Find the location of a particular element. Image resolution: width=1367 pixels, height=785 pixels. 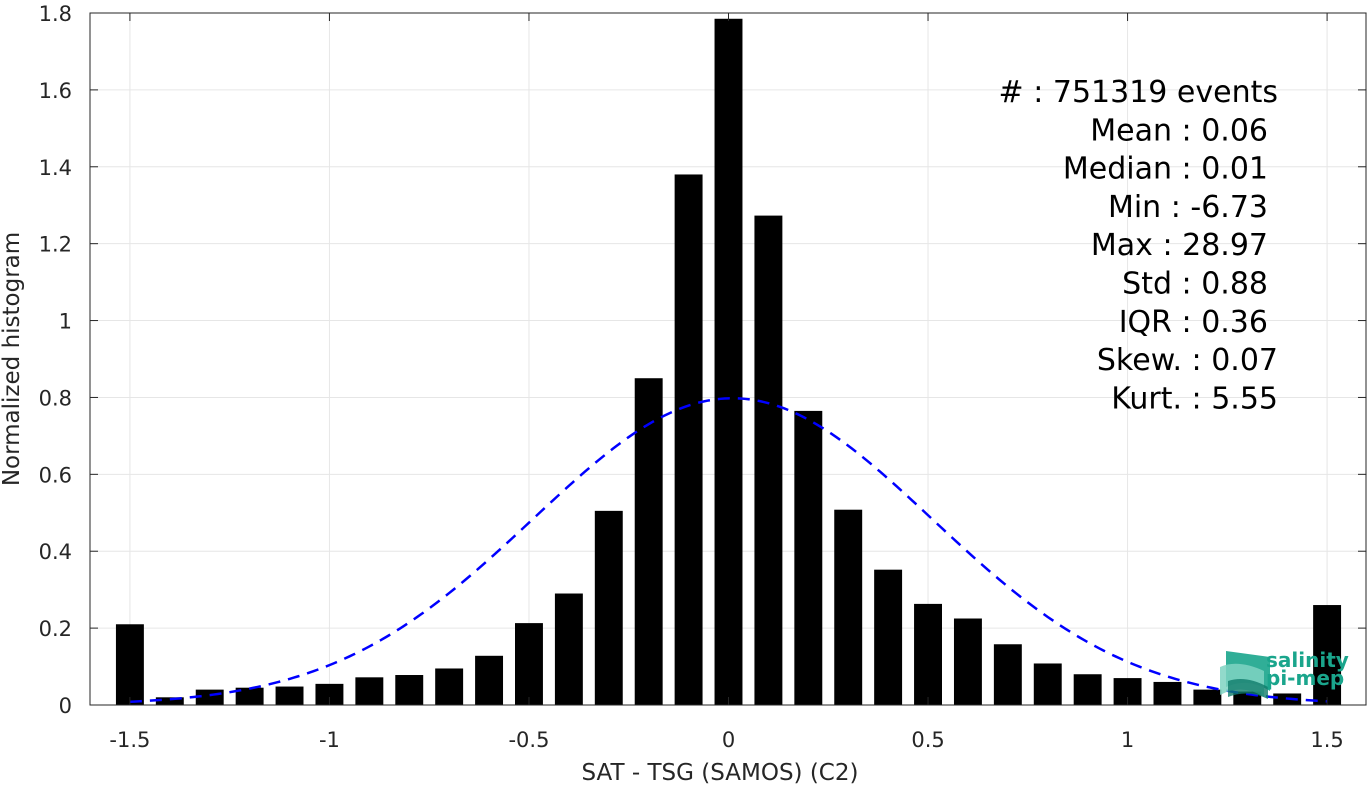

y-tick-label: 0.6 is located at coordinates (55, 475).